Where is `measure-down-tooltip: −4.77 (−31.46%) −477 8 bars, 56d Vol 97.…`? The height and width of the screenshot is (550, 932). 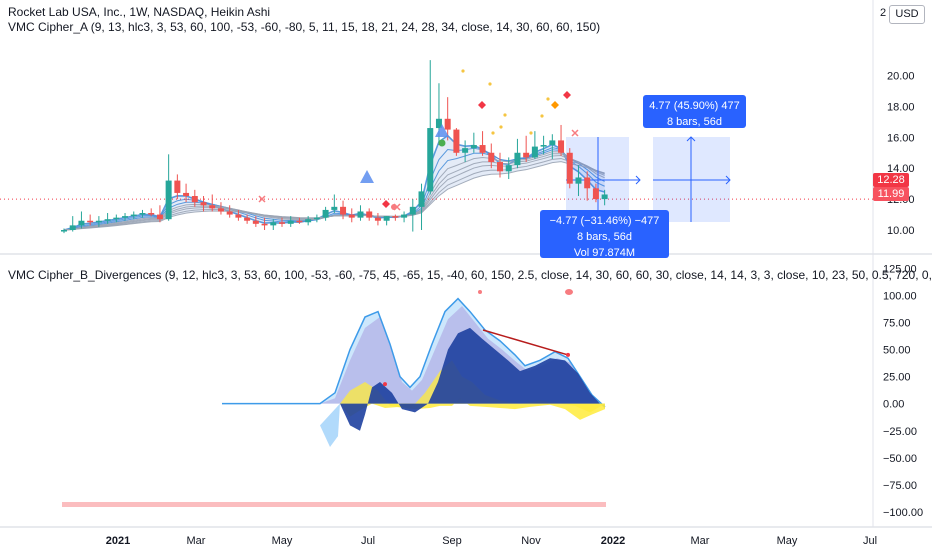
measure-down-tooltip: −4.77 (−31.46%) −477 8 bars, 56d Vol 97.… is located at coordinates (604, 234).